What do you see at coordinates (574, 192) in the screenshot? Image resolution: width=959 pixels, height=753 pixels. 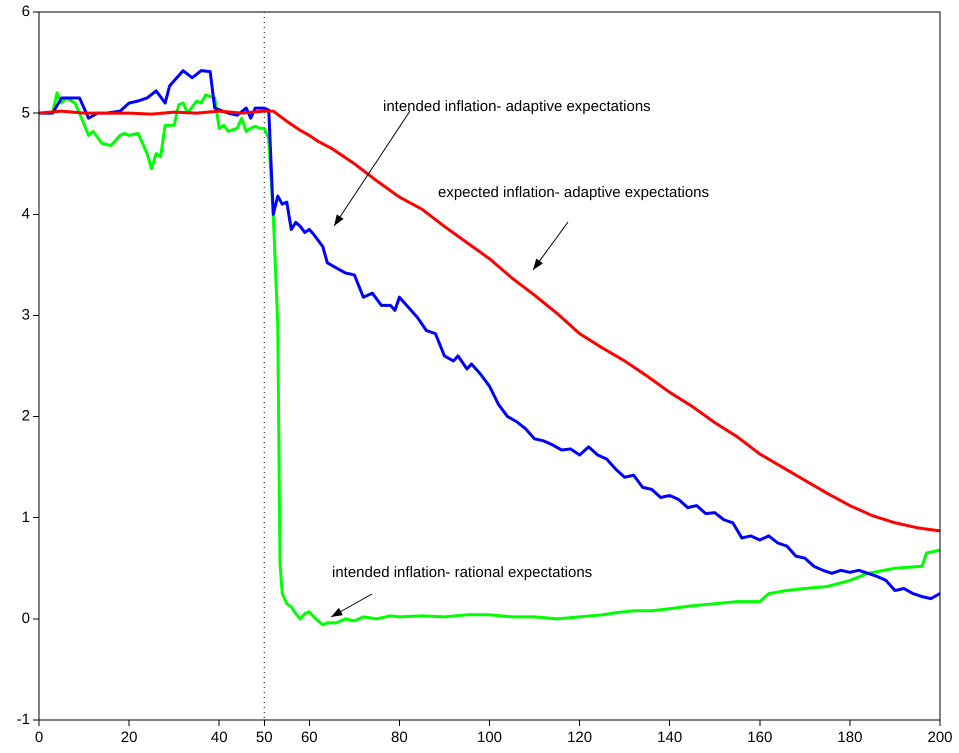 I see `annotation: expected inflation- adaptive expectations` at bounding box center [574, 192].